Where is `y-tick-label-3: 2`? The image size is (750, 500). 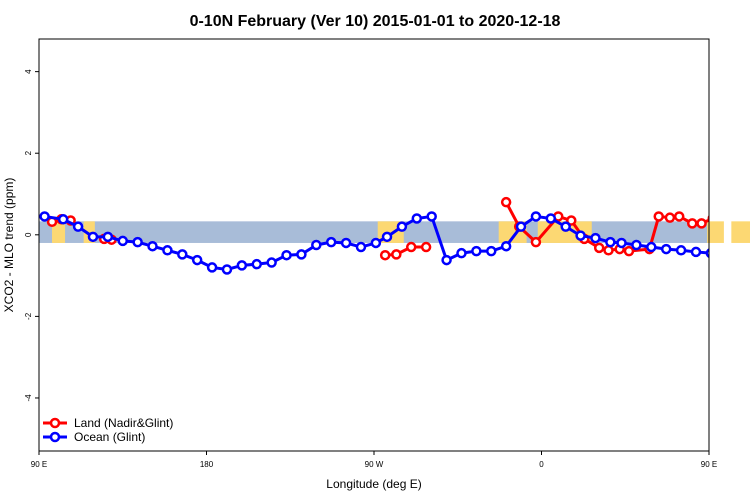
y-tick-label-3: 2 is located at coordinates (28, 152).